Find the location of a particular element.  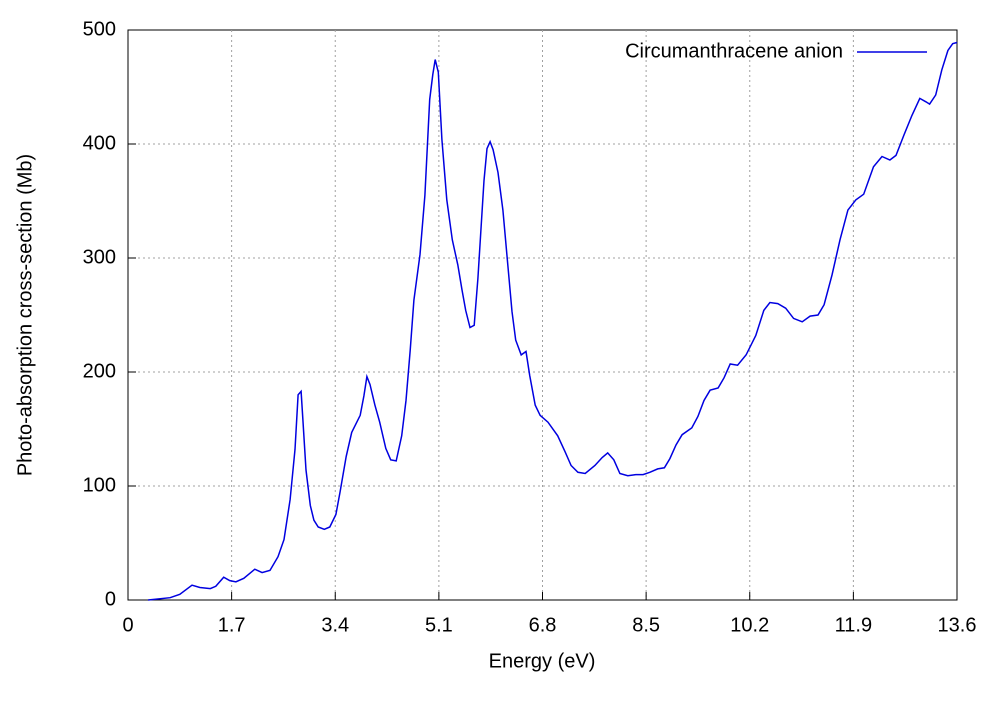

x-tick-label: 11.9 is located at coordinates (853, 625).